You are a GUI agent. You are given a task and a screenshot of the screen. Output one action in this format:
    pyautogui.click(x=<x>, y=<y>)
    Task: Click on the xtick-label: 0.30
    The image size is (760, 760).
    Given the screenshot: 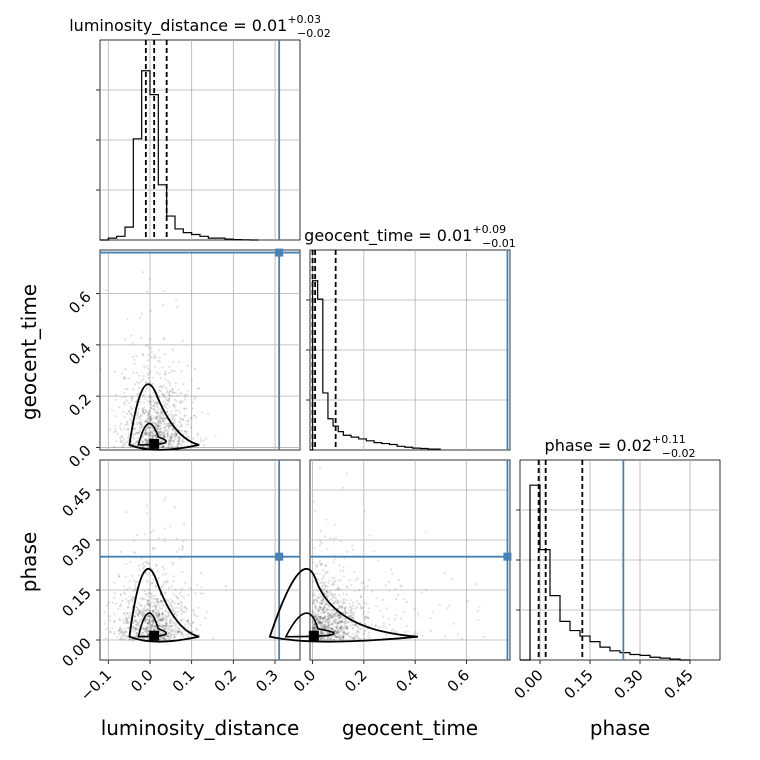 What is the action you would take?
    pyautogui.click(x=628, y=684)
    